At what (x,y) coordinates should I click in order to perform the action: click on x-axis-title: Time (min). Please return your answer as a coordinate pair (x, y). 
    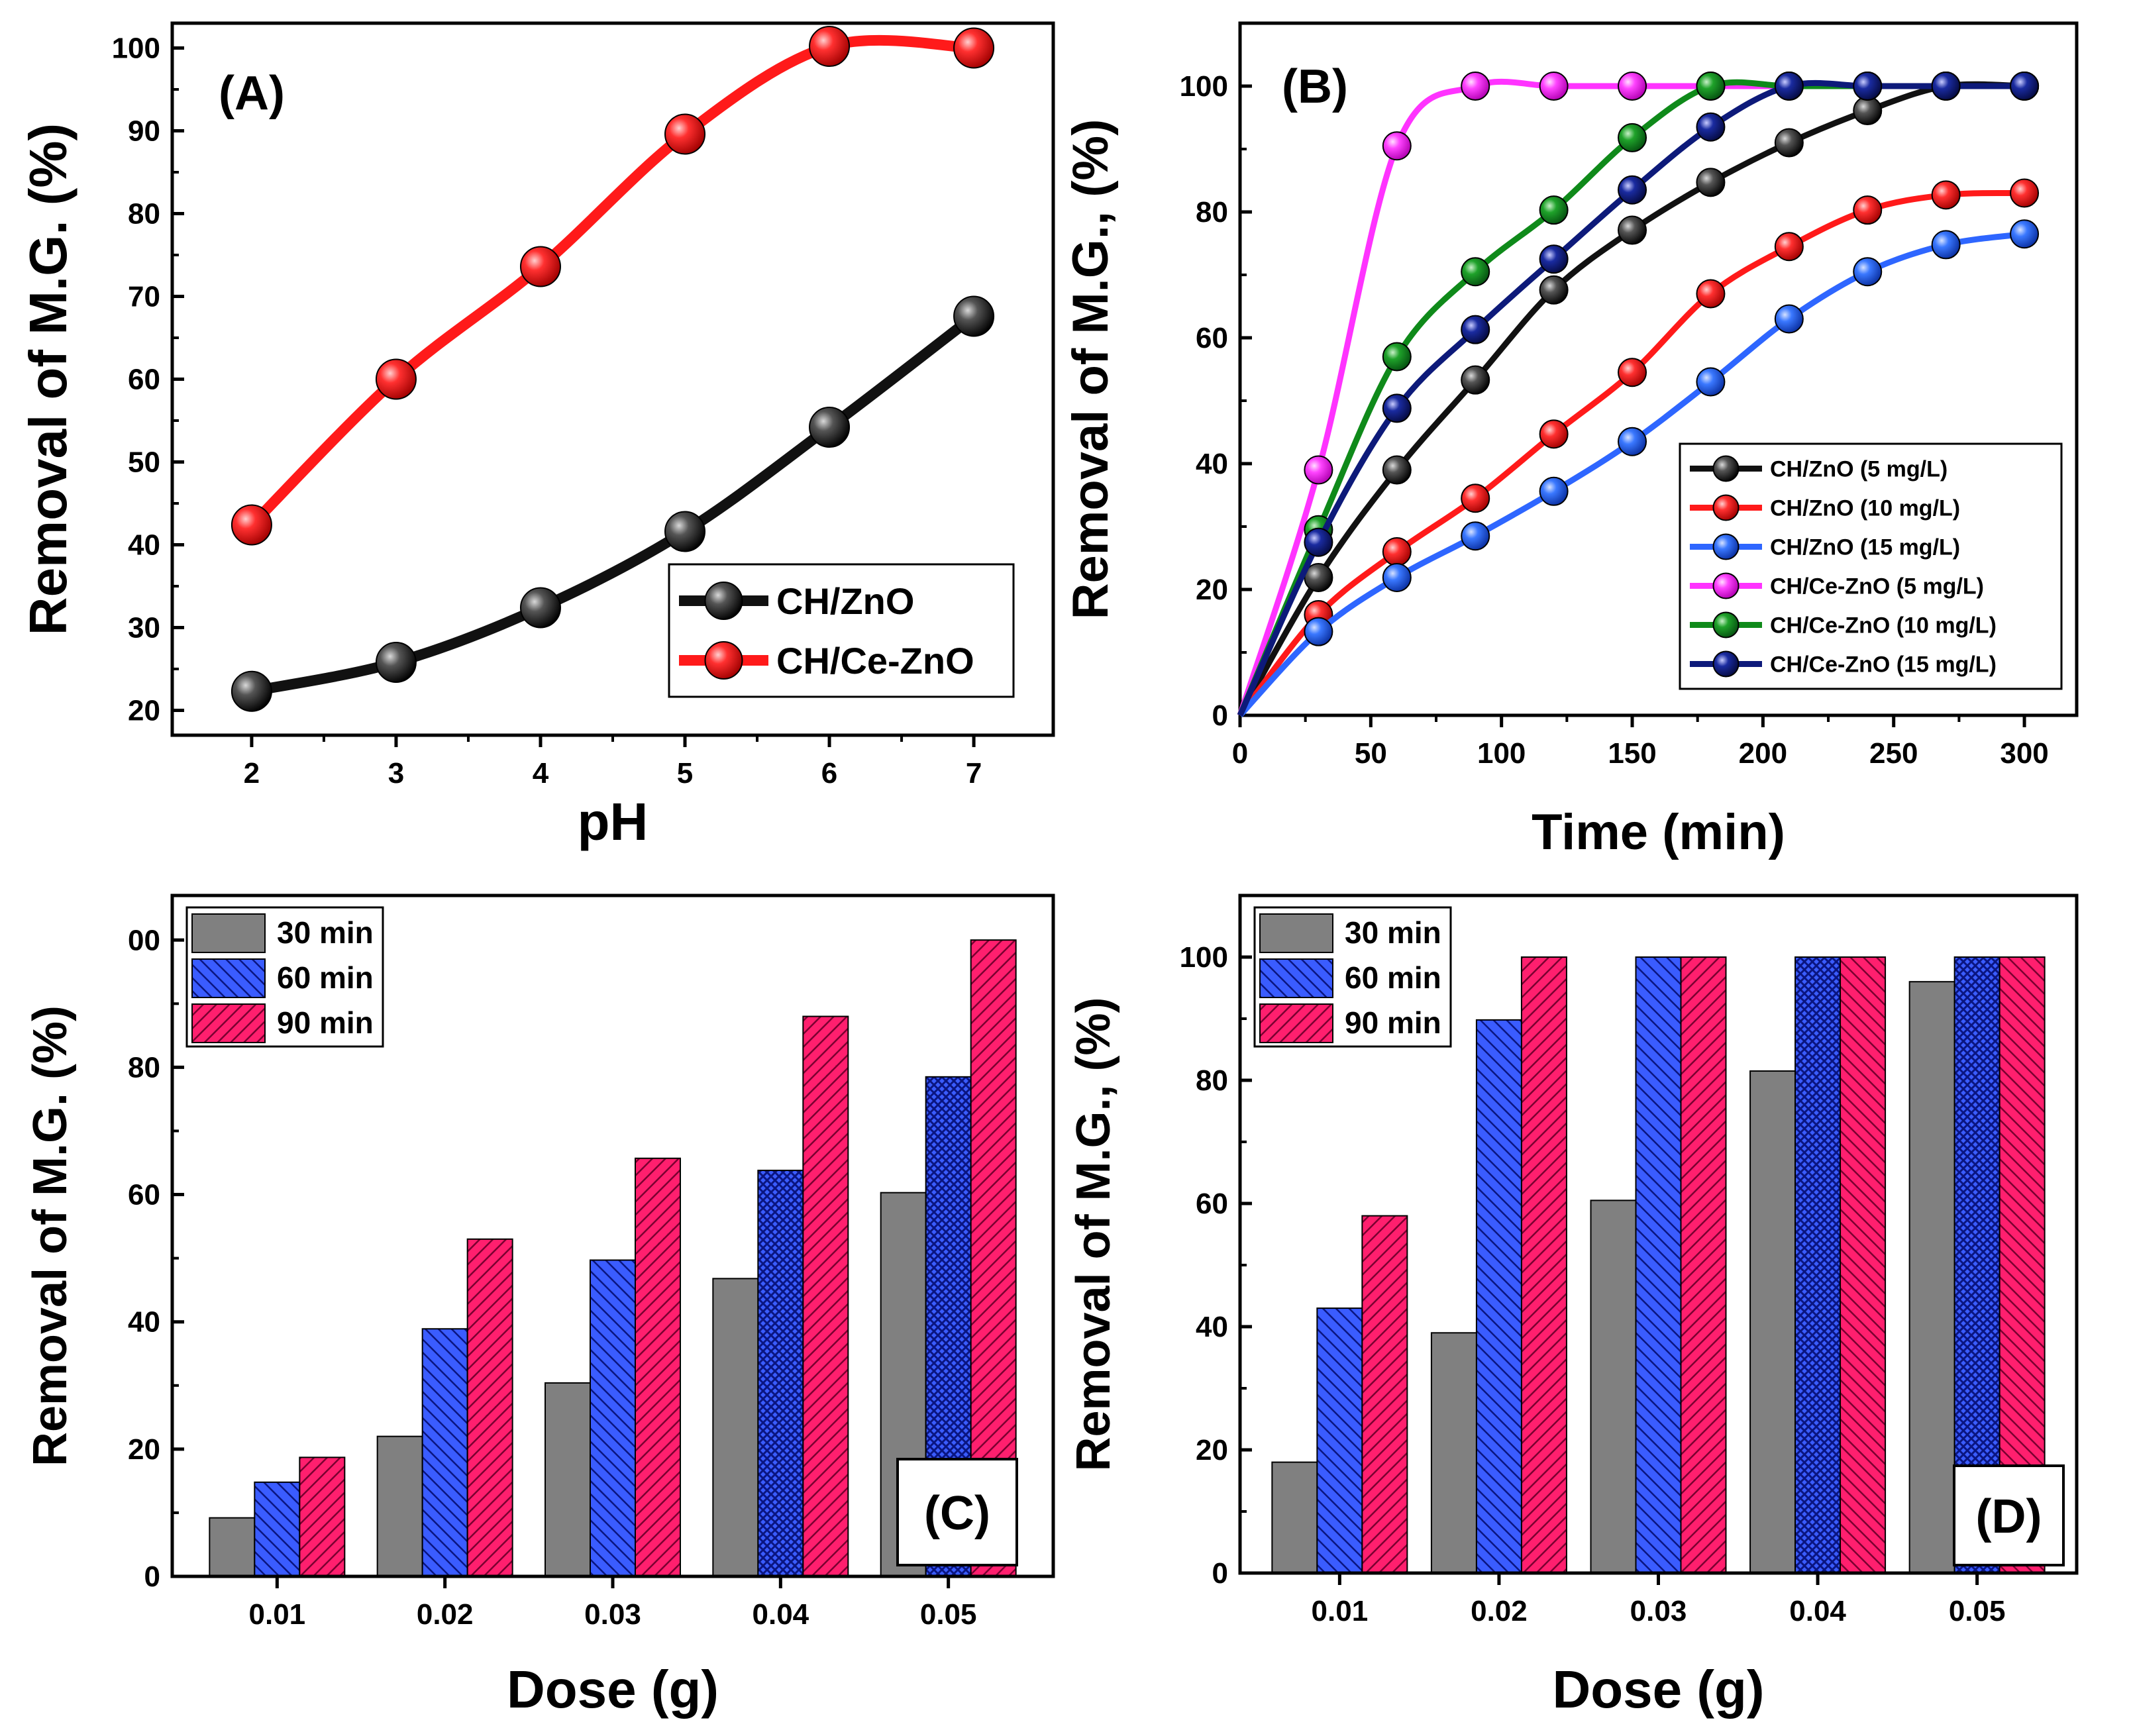
    Looking at the image, I should click on (1658, 832).